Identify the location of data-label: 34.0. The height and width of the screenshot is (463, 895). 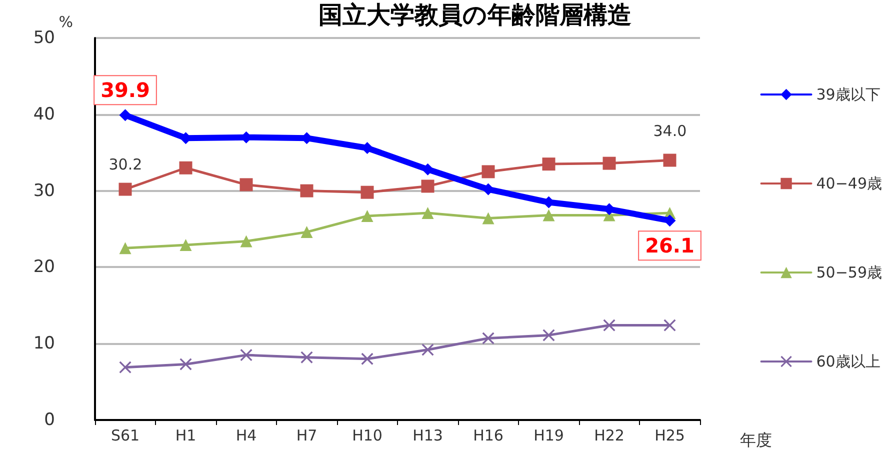
(670, 131).